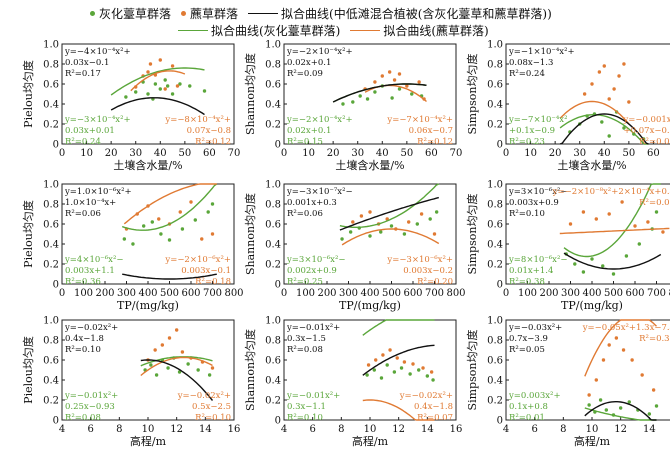 The width and height of the screenshot is (670, 457). What do you see at coordinates (527, 293) in the screenshot?
I see `x-tick-label: 100` at bounding box center [527, 293].